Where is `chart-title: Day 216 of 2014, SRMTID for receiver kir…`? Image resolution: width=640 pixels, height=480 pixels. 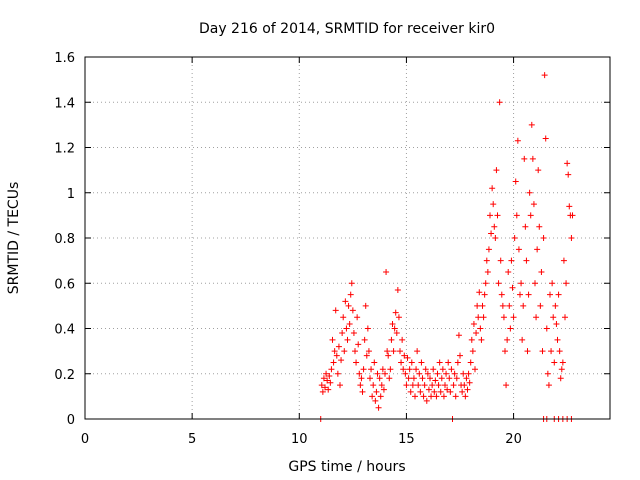 chart-title: Day 216 of 2014, SRMTID for receiver kir… is located at coordinates (347, 29).